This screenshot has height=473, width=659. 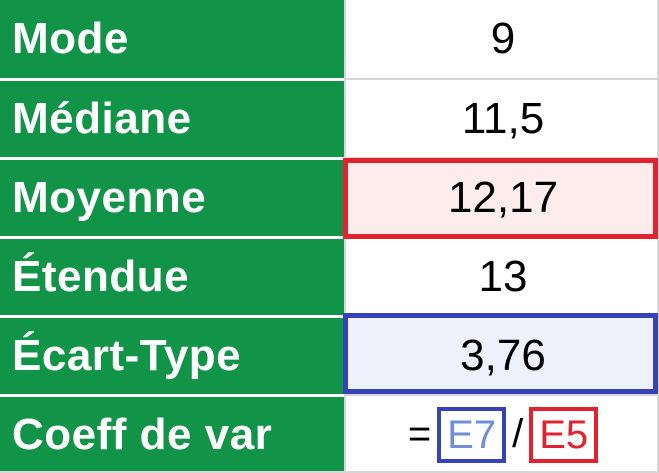 I want to click on value-cell-mediane: 11,5, so click(x=503, y=119).